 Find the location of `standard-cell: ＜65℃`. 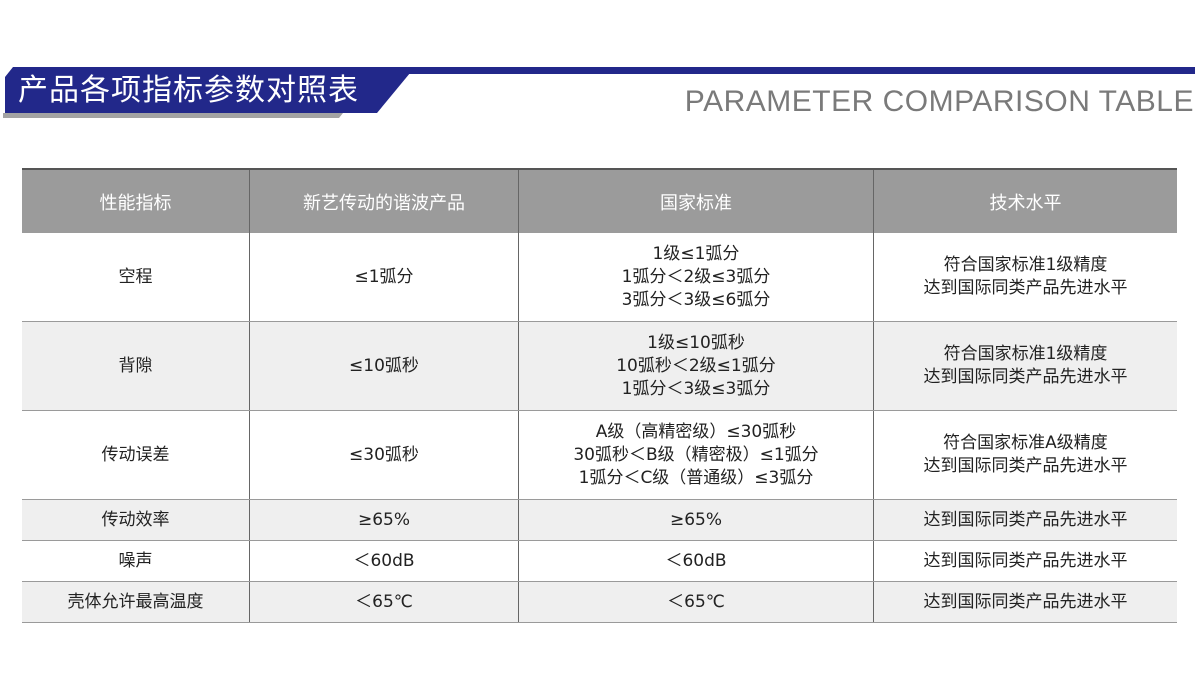

standard-cell: ＜65℃ is located at coordinates (696, 602).